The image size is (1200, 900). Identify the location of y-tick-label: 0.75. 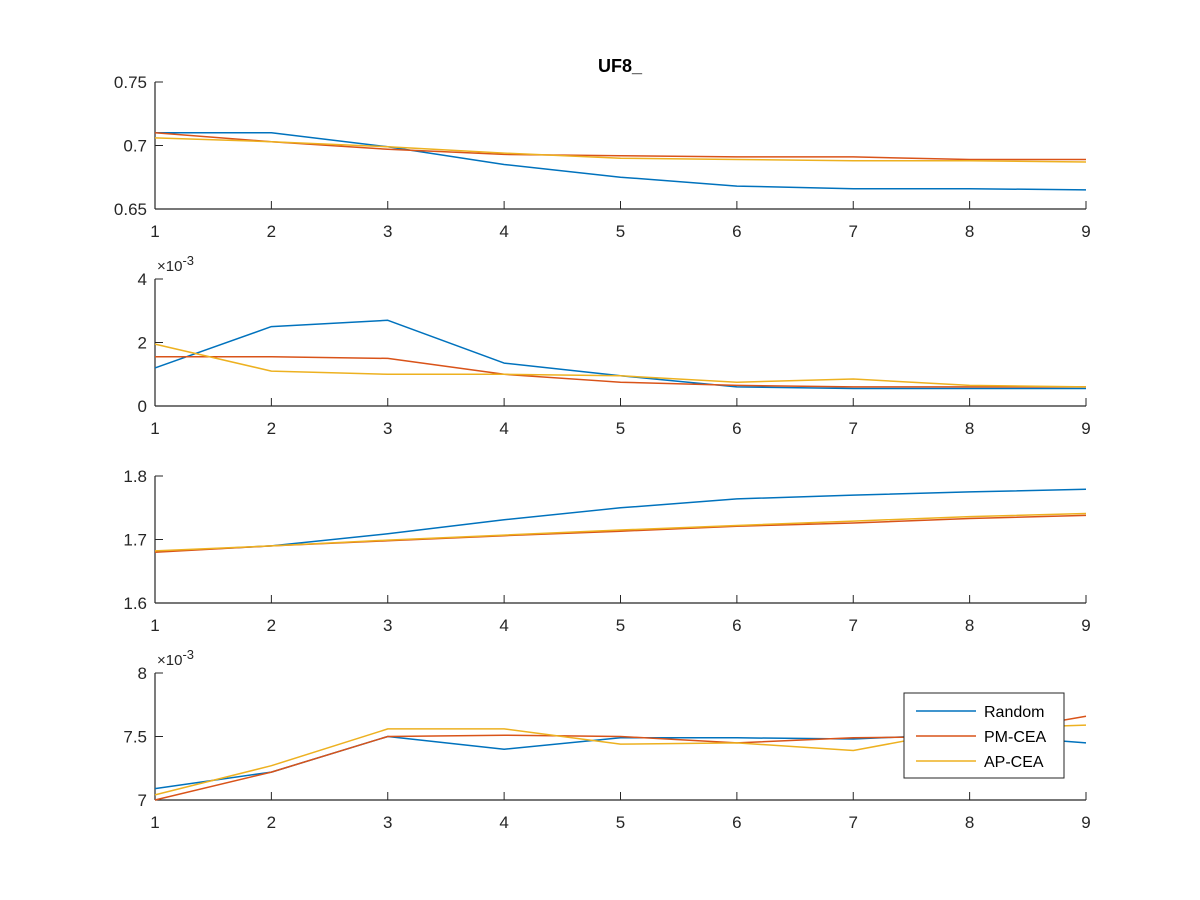
(130, 82).